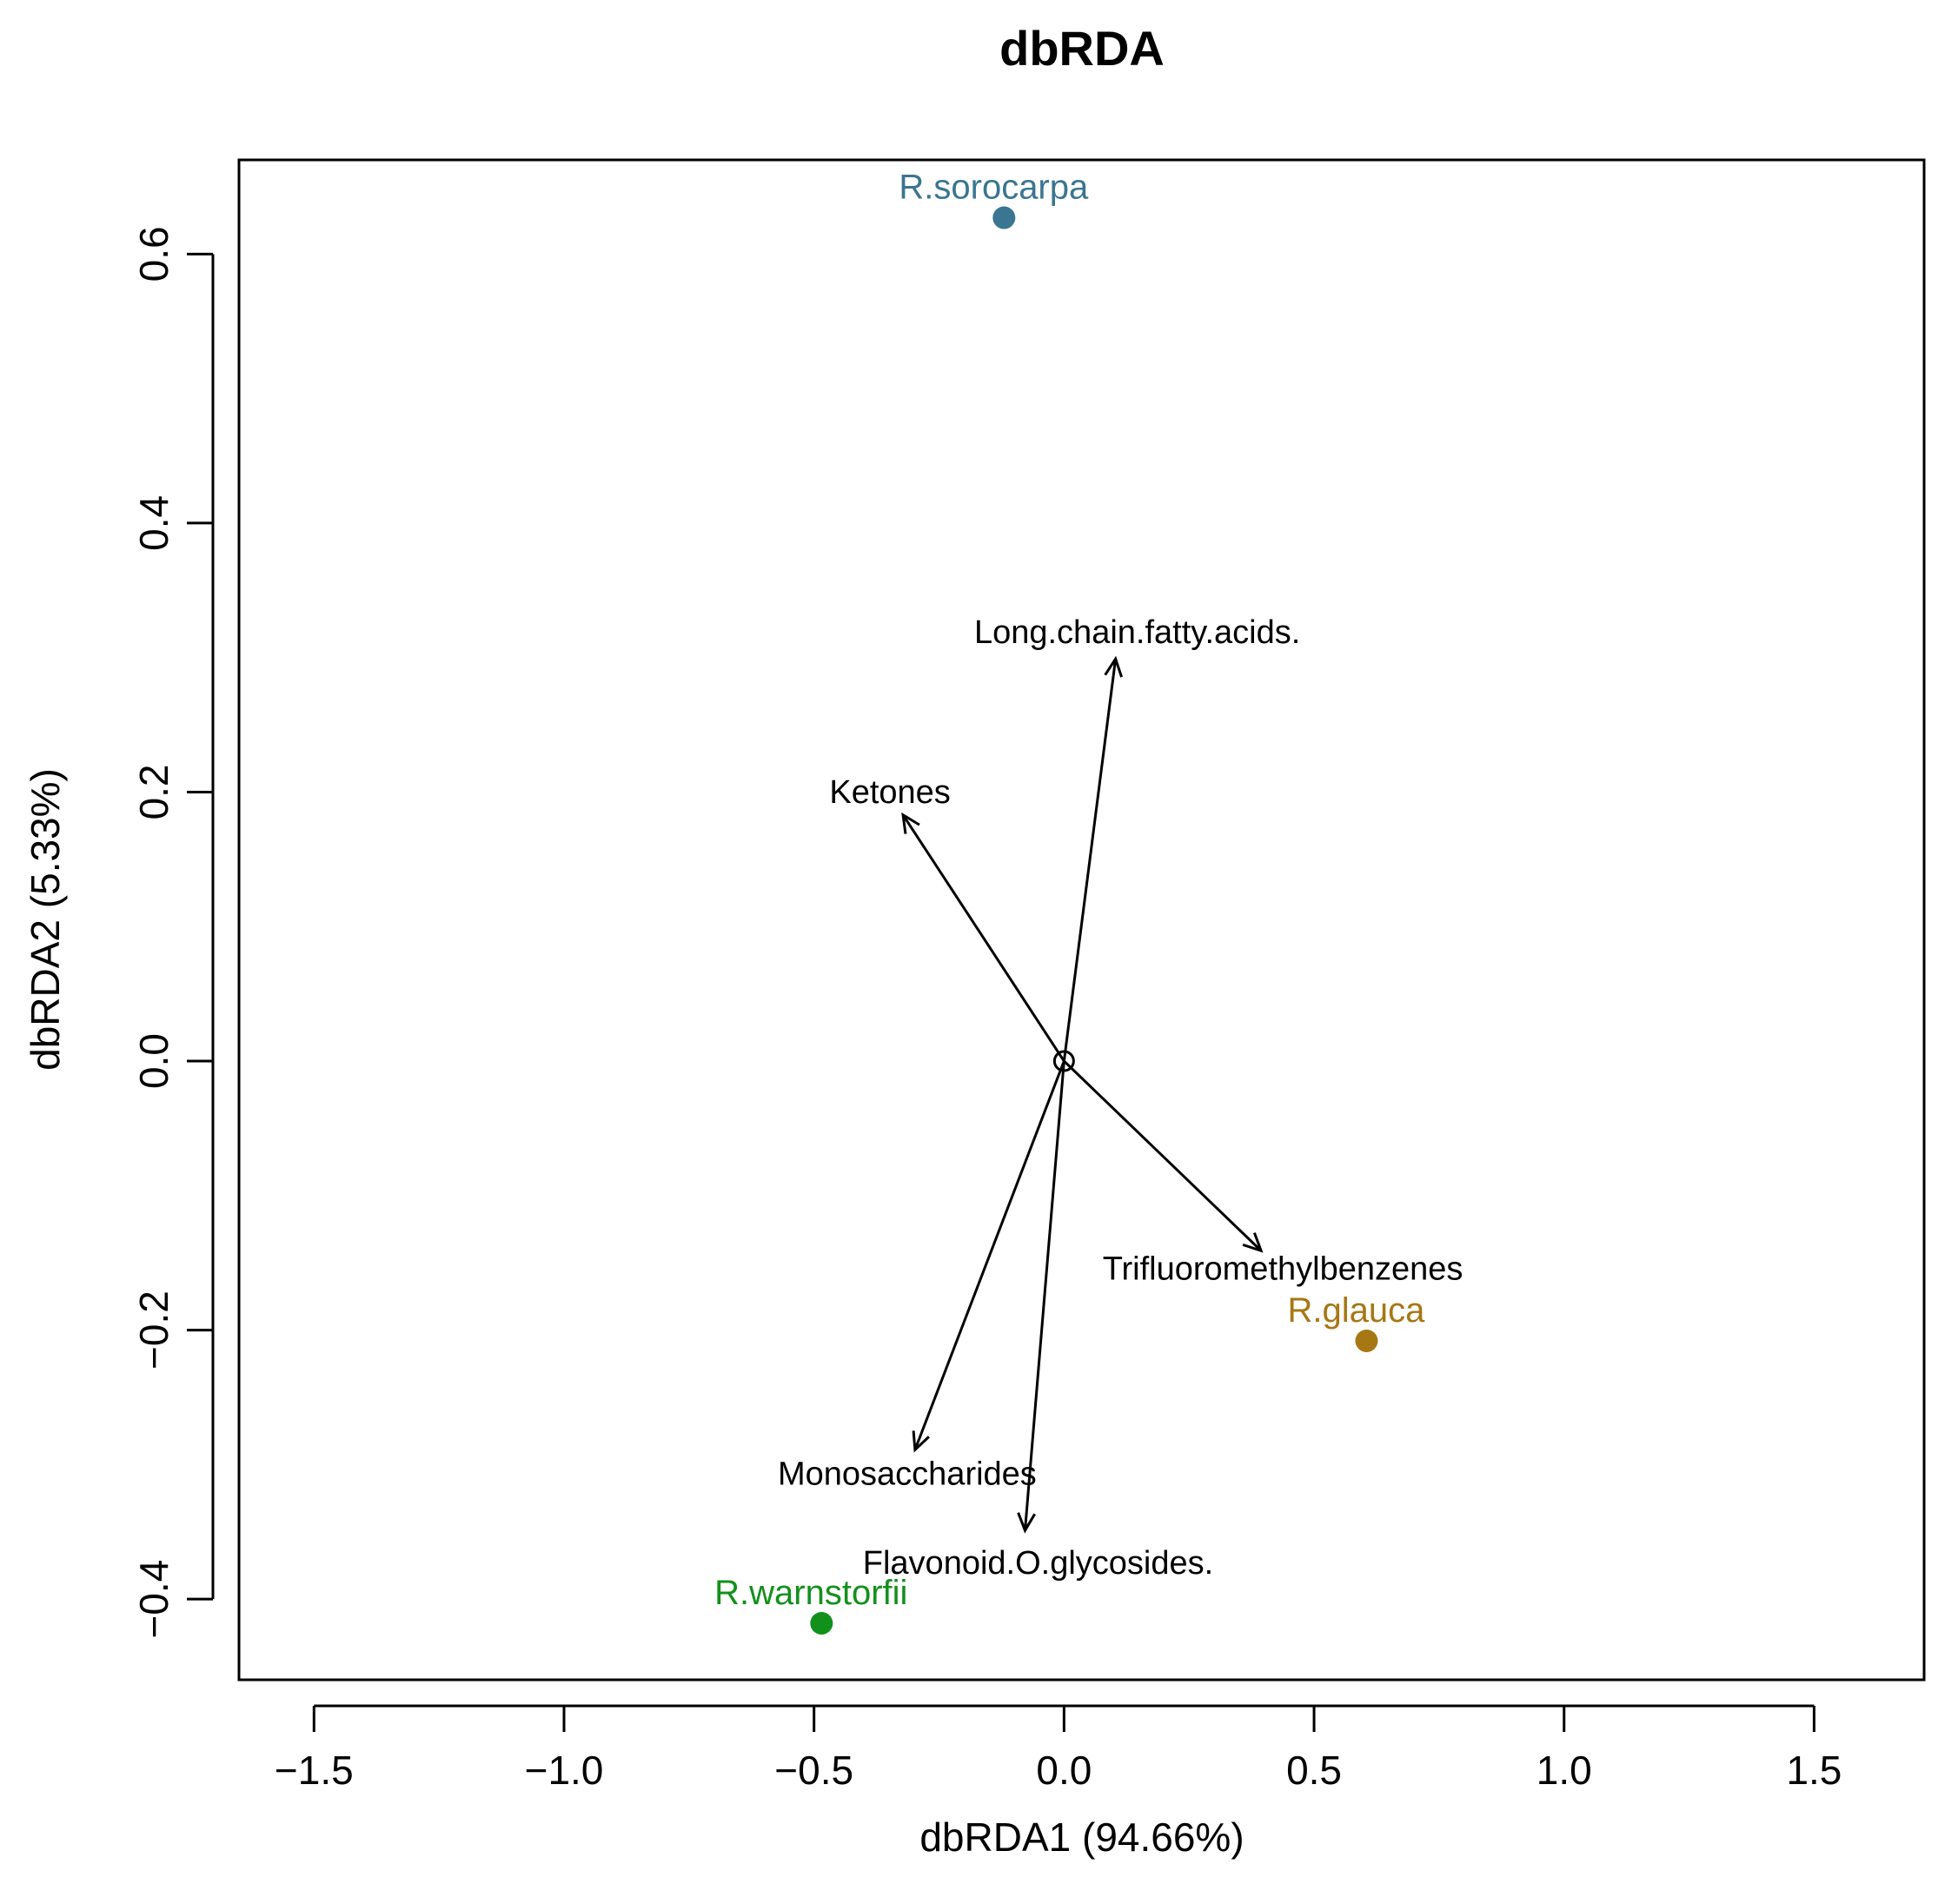 This screenshot has width=1938, height=1904. Describe the element at coordinates (153, 1061) in the screenshot. I see `y-tick-label: 0.0` at that location.